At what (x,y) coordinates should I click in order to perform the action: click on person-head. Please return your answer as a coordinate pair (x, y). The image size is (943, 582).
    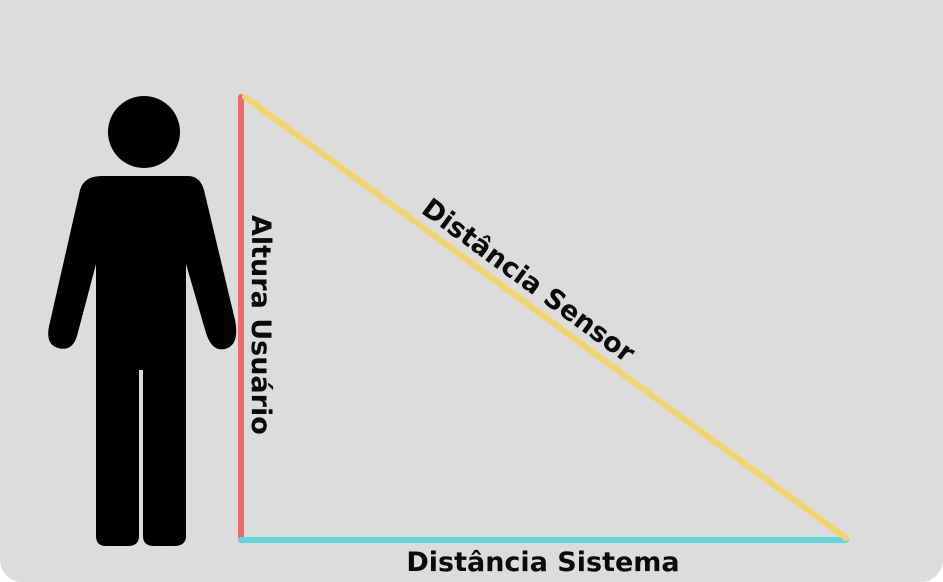
    Looking at the image, I should click on (144, 132).